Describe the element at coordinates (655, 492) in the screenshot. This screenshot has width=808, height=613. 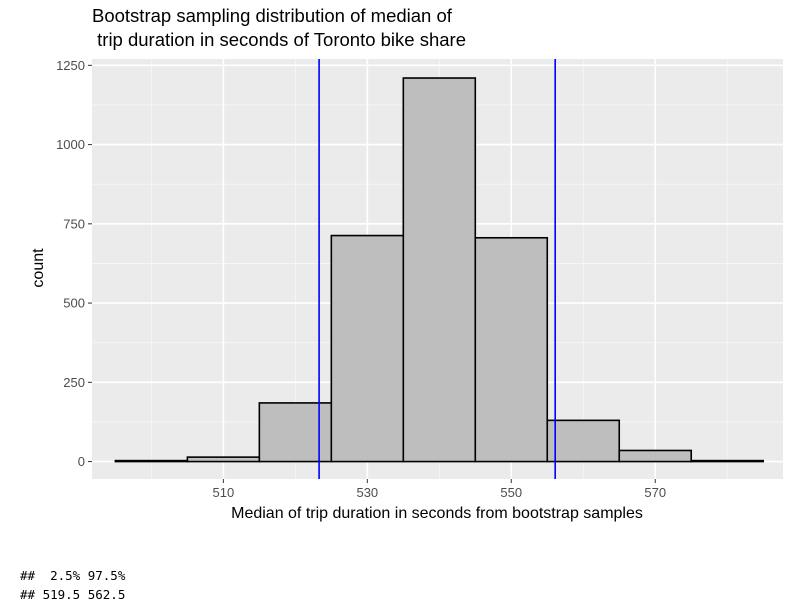
I see `x-tick-label: 570` at that location.